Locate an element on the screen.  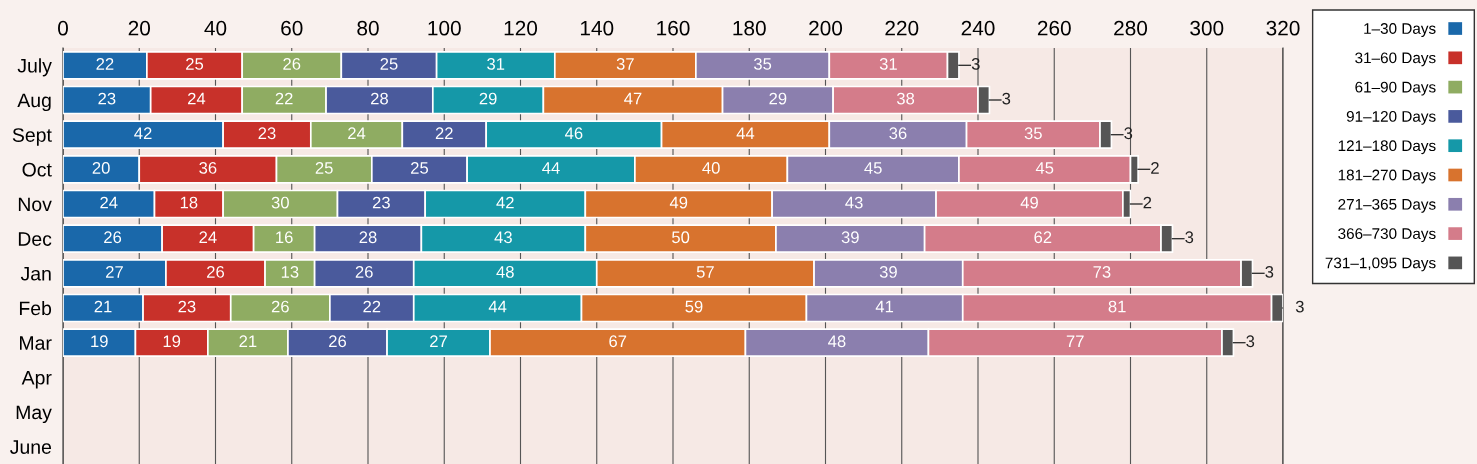
x-tick-label: 280 is located at coordinates (1131, 28).